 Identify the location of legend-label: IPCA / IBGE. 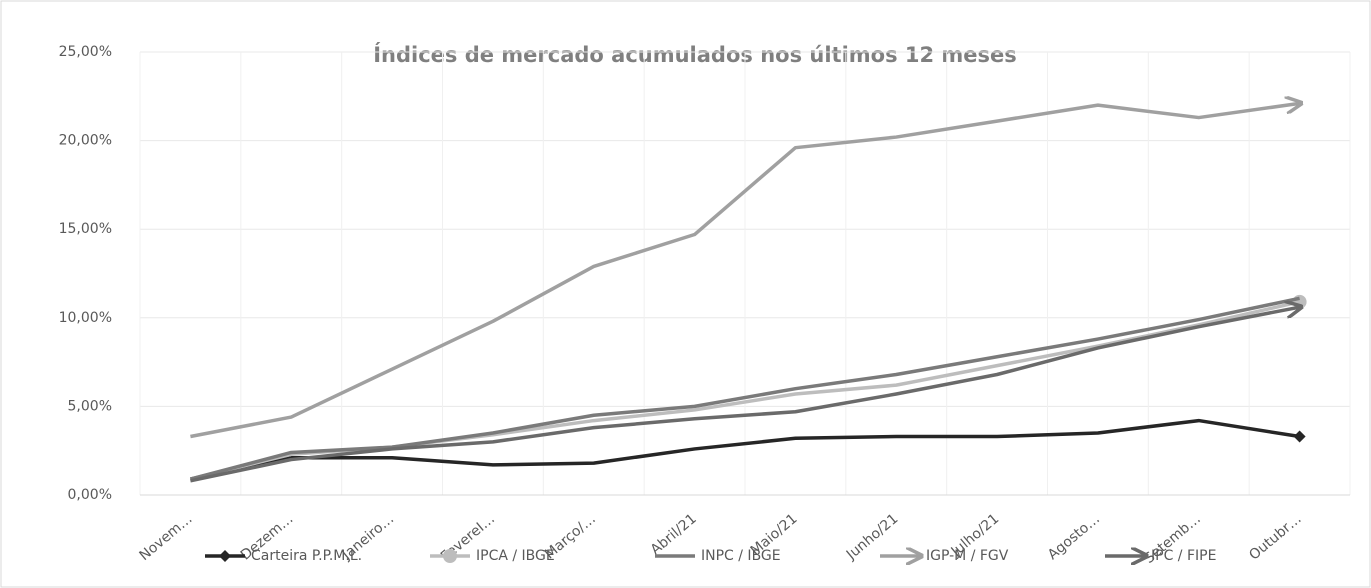
(515, 556).